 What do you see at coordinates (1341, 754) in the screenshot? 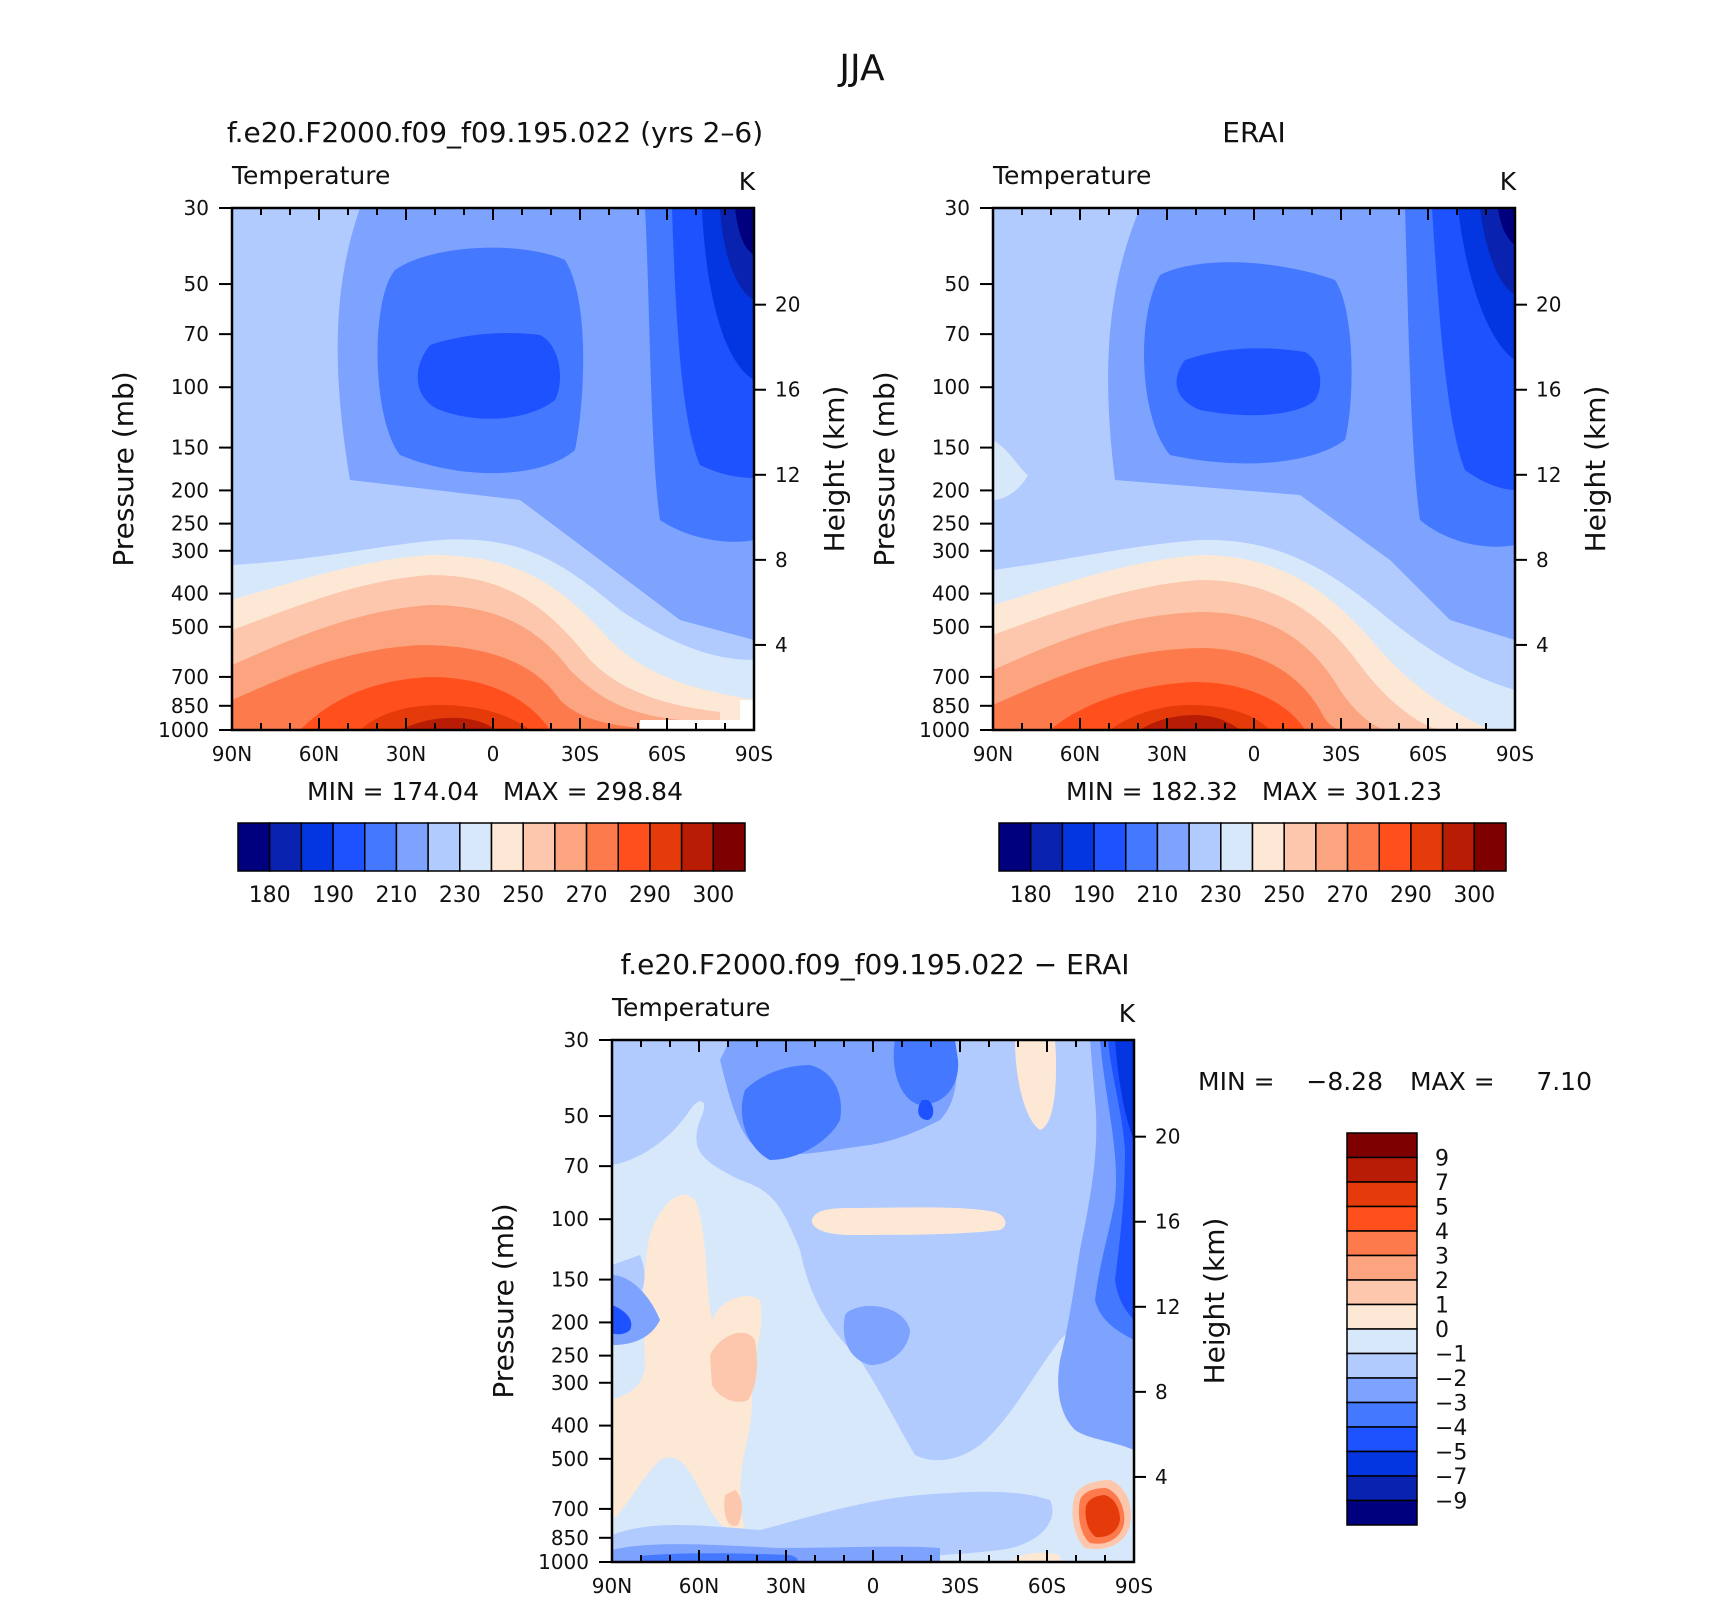
I see `x-tick-label: 30S` at bounding box center [1341, 754].